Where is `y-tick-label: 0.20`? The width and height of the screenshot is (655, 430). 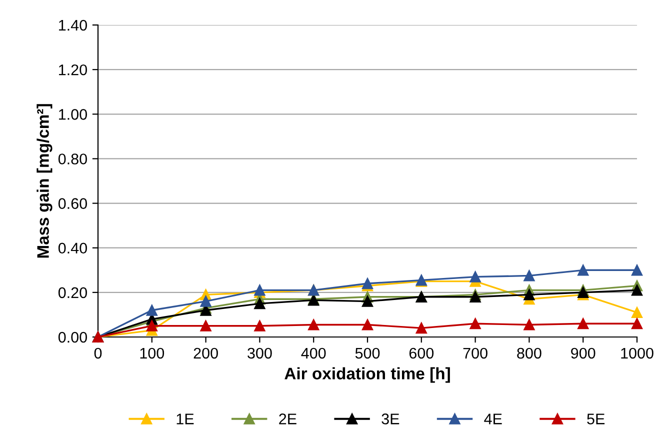 y-tick-label: 0.20 is located at coordinates (72, 292).